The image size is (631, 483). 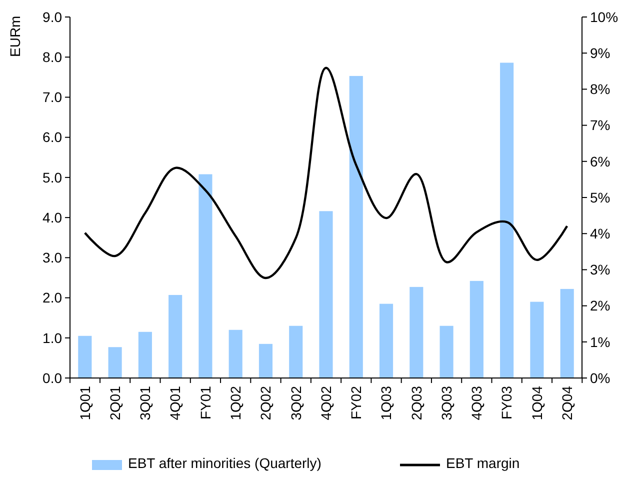 What do you see at coordinates (52, 378) in the screenshot?
I see `y-tick-label: 0.0` at bounding box center [52, 378].